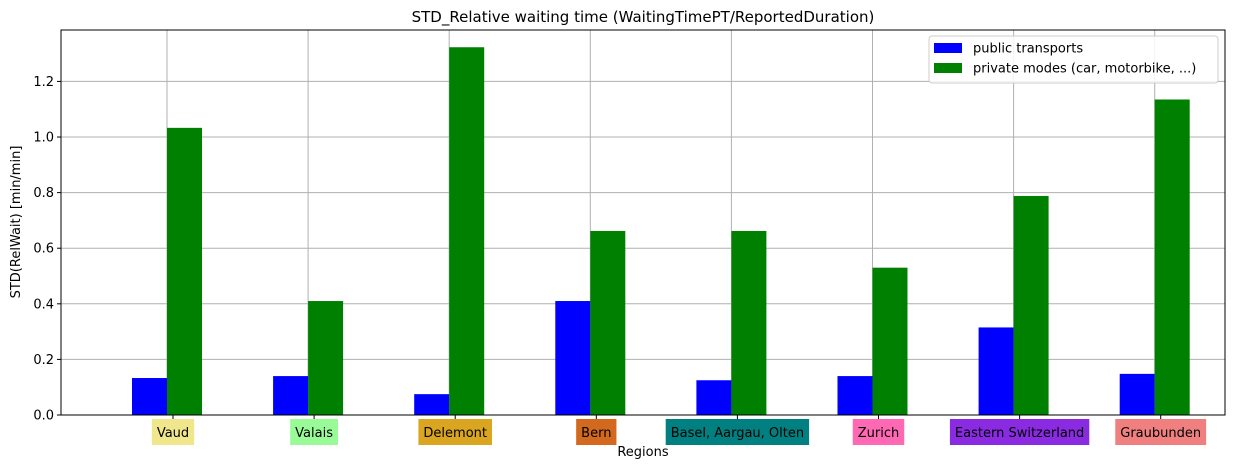  I want to click on y-tick-label: 1.2, so click(43, 82).